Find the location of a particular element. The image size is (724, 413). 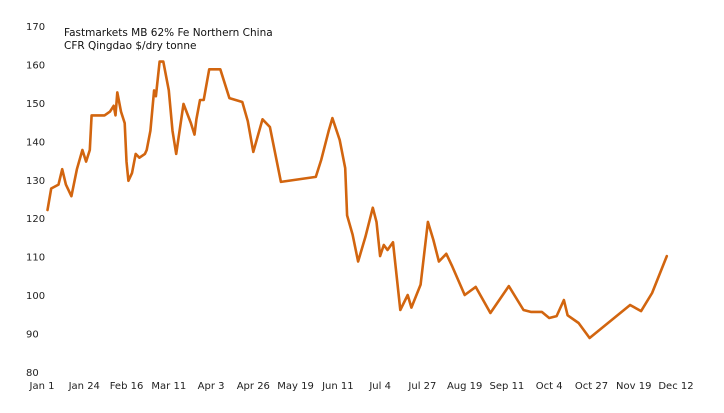

y-tick-label: 110 is located at coordinates (35, 258).